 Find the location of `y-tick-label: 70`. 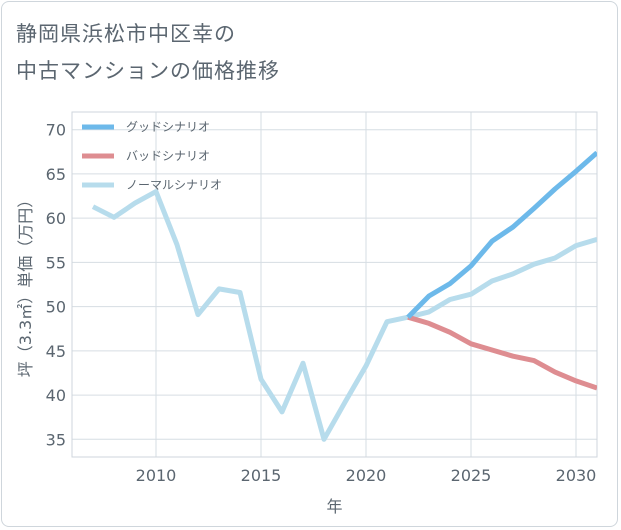

y-tick-label: 70 is located at coordinates (56, 130).